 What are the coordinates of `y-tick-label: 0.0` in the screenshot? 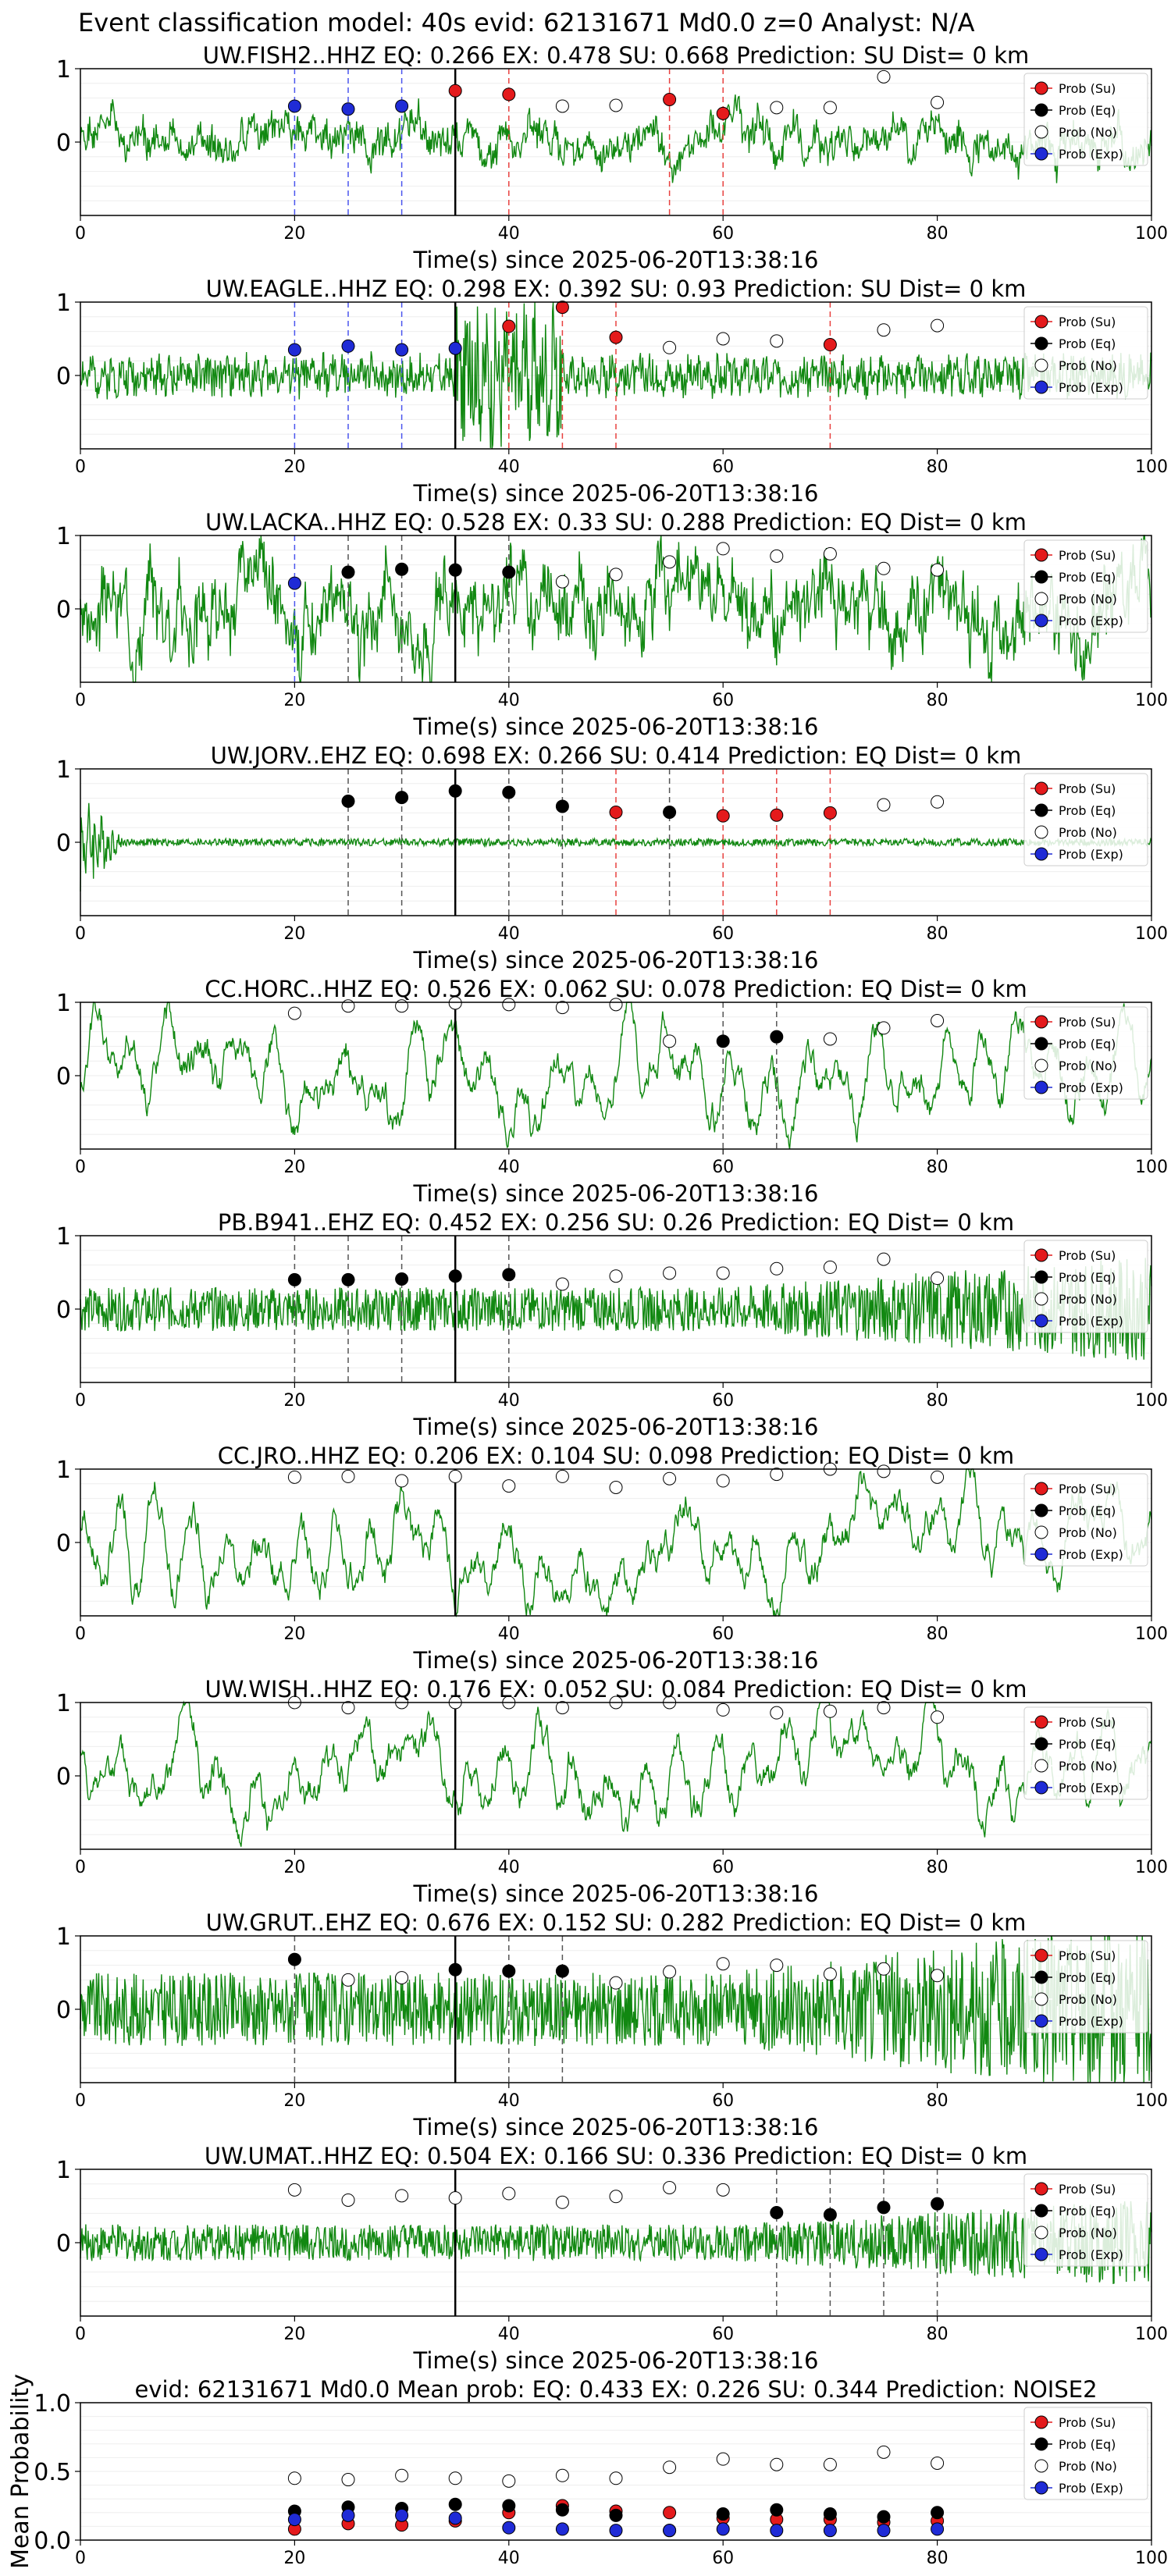 It's located at (52, 2541).